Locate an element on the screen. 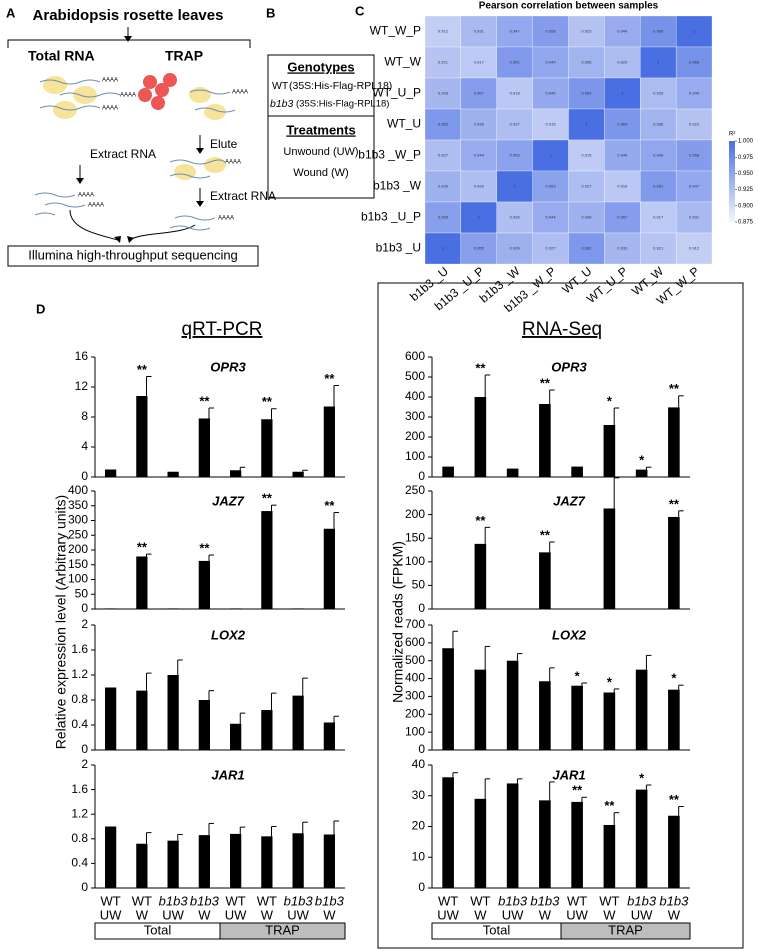 The width and height of the screenshot is (758, 951). y-tick-label: 30 is located at coordinates (419, 795).